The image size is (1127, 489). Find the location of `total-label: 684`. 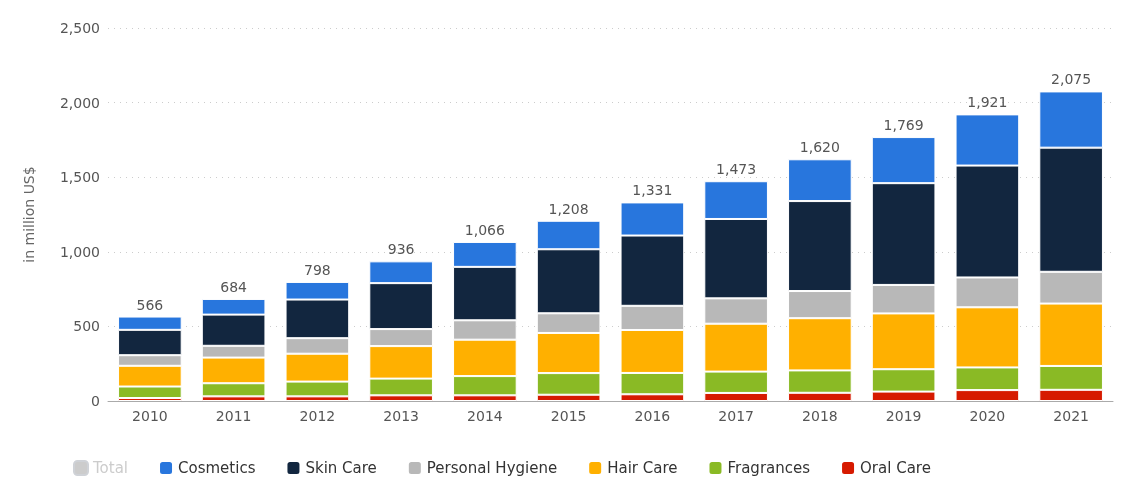

total-label: 684 is located at coordinates (234, 286).